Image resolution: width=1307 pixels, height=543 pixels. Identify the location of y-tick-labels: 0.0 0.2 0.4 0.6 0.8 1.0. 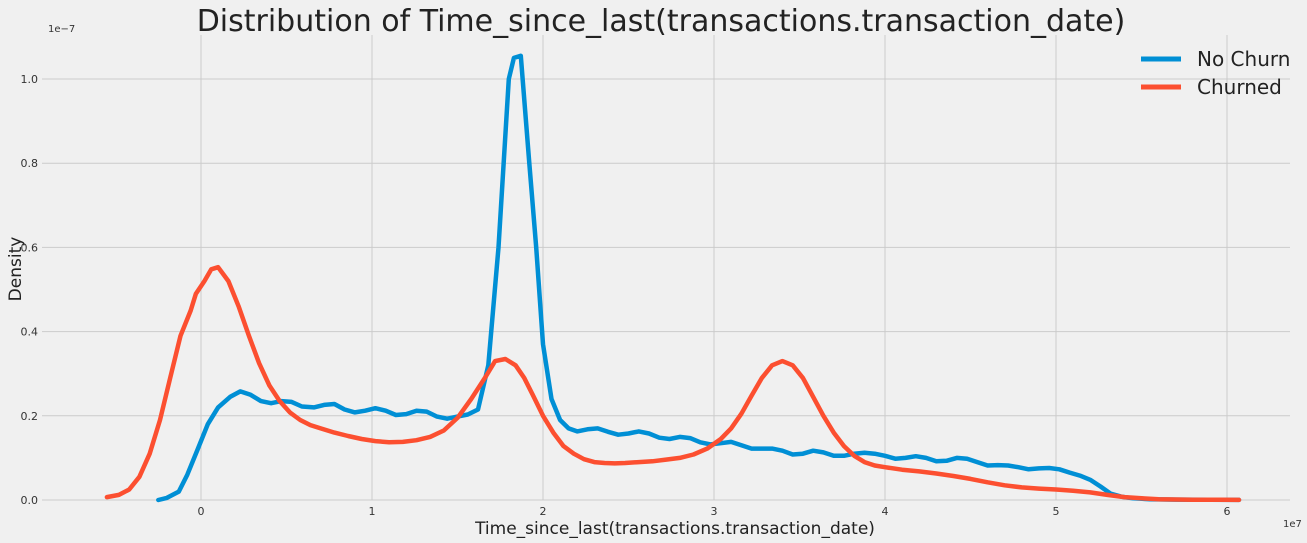
(30, 290).